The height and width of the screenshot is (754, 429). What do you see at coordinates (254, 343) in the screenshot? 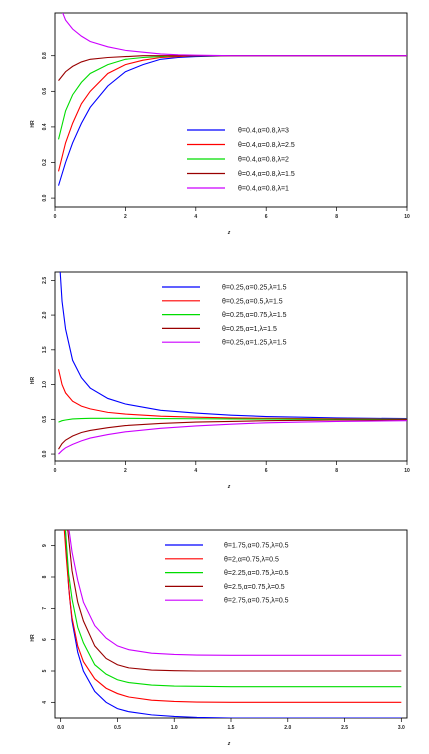
I see `legend-label: θ=0.25,α=1.25,λ=1.5` at bounding box center [254, 343].